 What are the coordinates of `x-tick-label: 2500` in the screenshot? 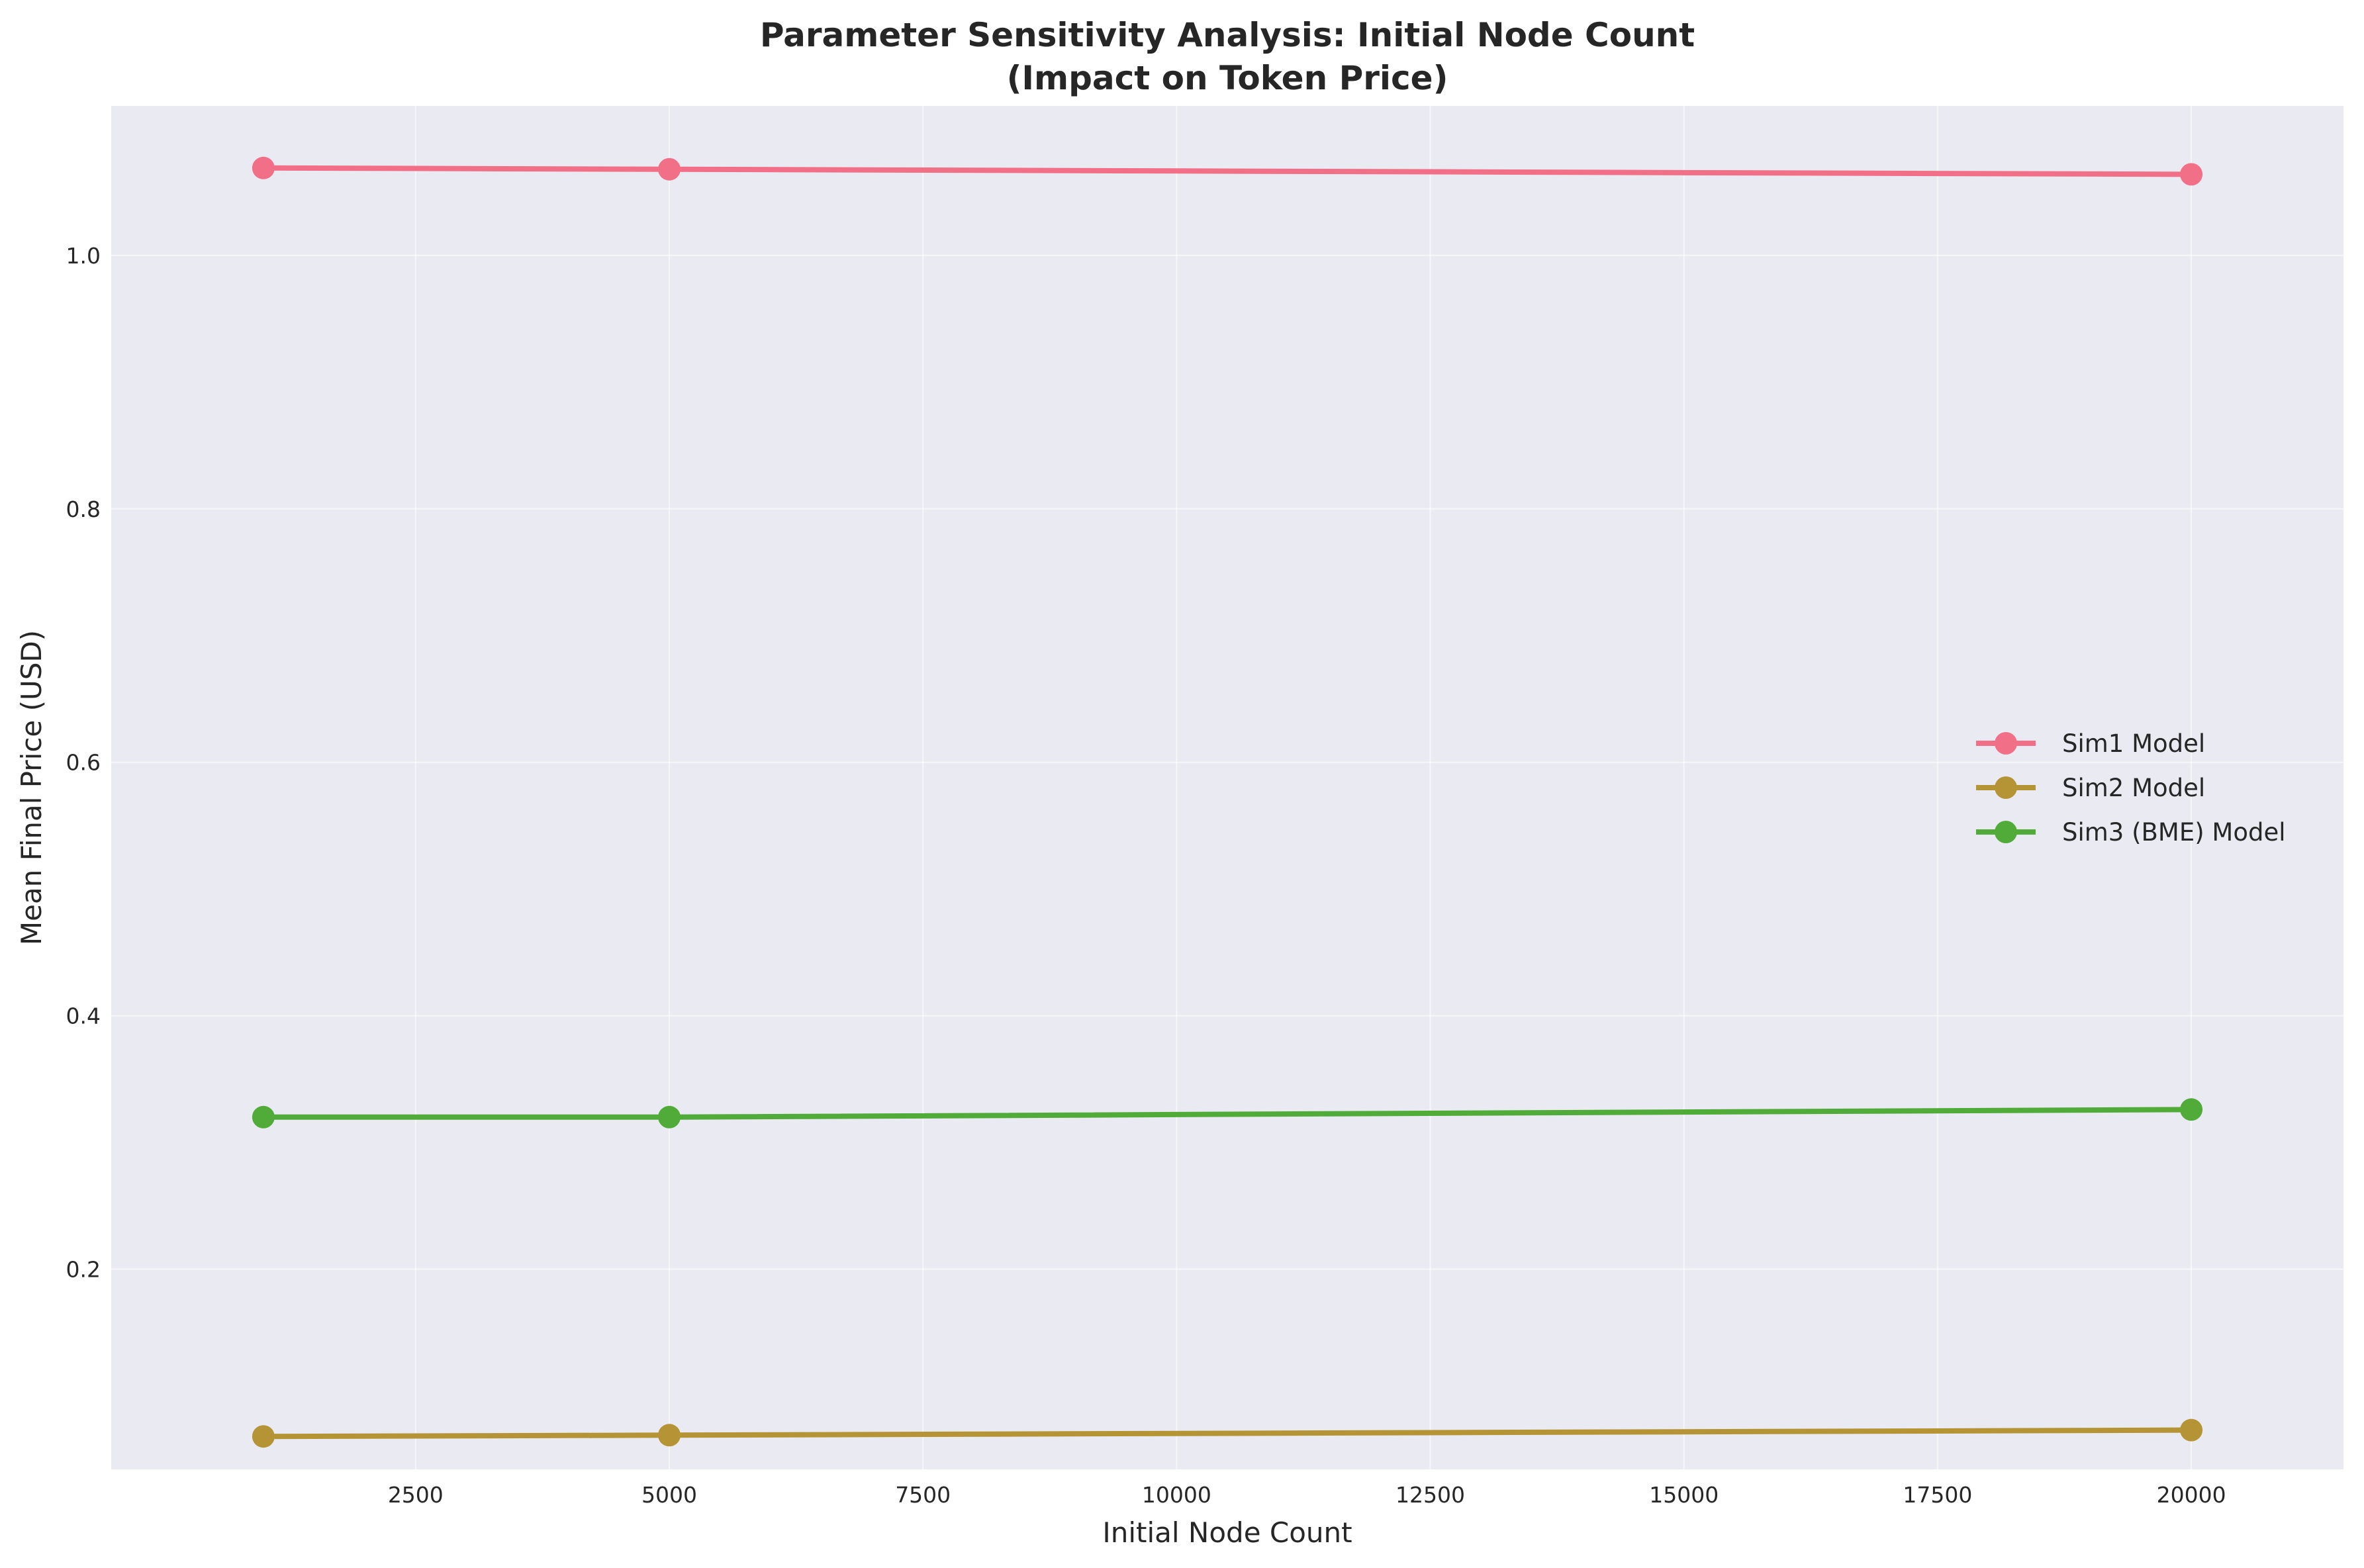 It's located at (416, 1495).